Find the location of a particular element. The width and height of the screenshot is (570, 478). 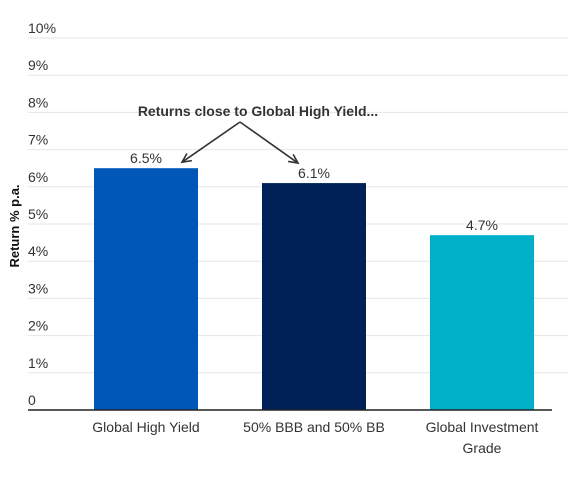

y-tick-label: 9% is located at coordinates (38, 65).